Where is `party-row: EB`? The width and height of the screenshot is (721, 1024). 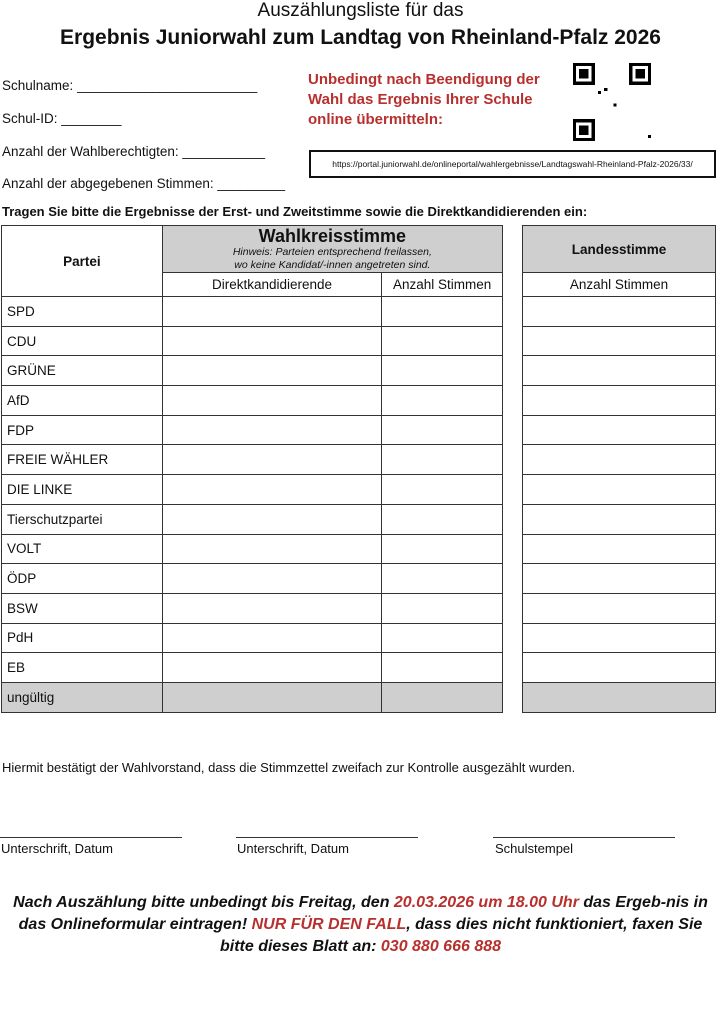
party-row: EB is located at coordinates (252, 667).